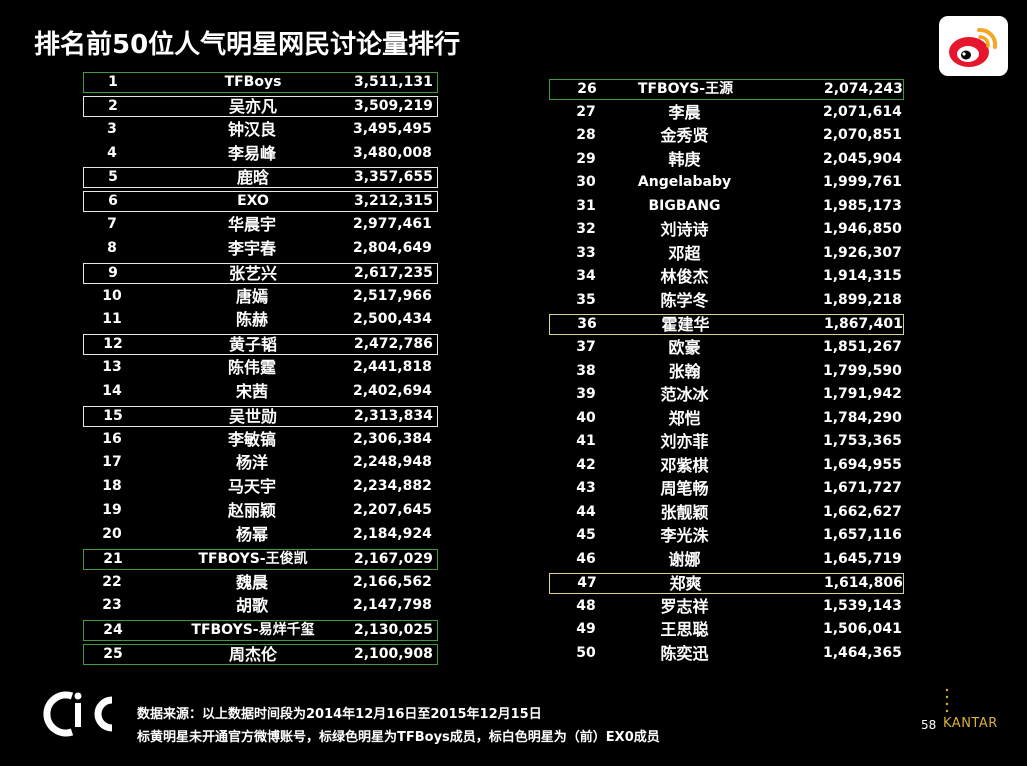 The height and width of the screenshot is (766, 1027). What do you see at coordinates (393, 177) in the screenshot?
I see `discussion-count-cell: 3,357,655` at bounding box center [393, 177].